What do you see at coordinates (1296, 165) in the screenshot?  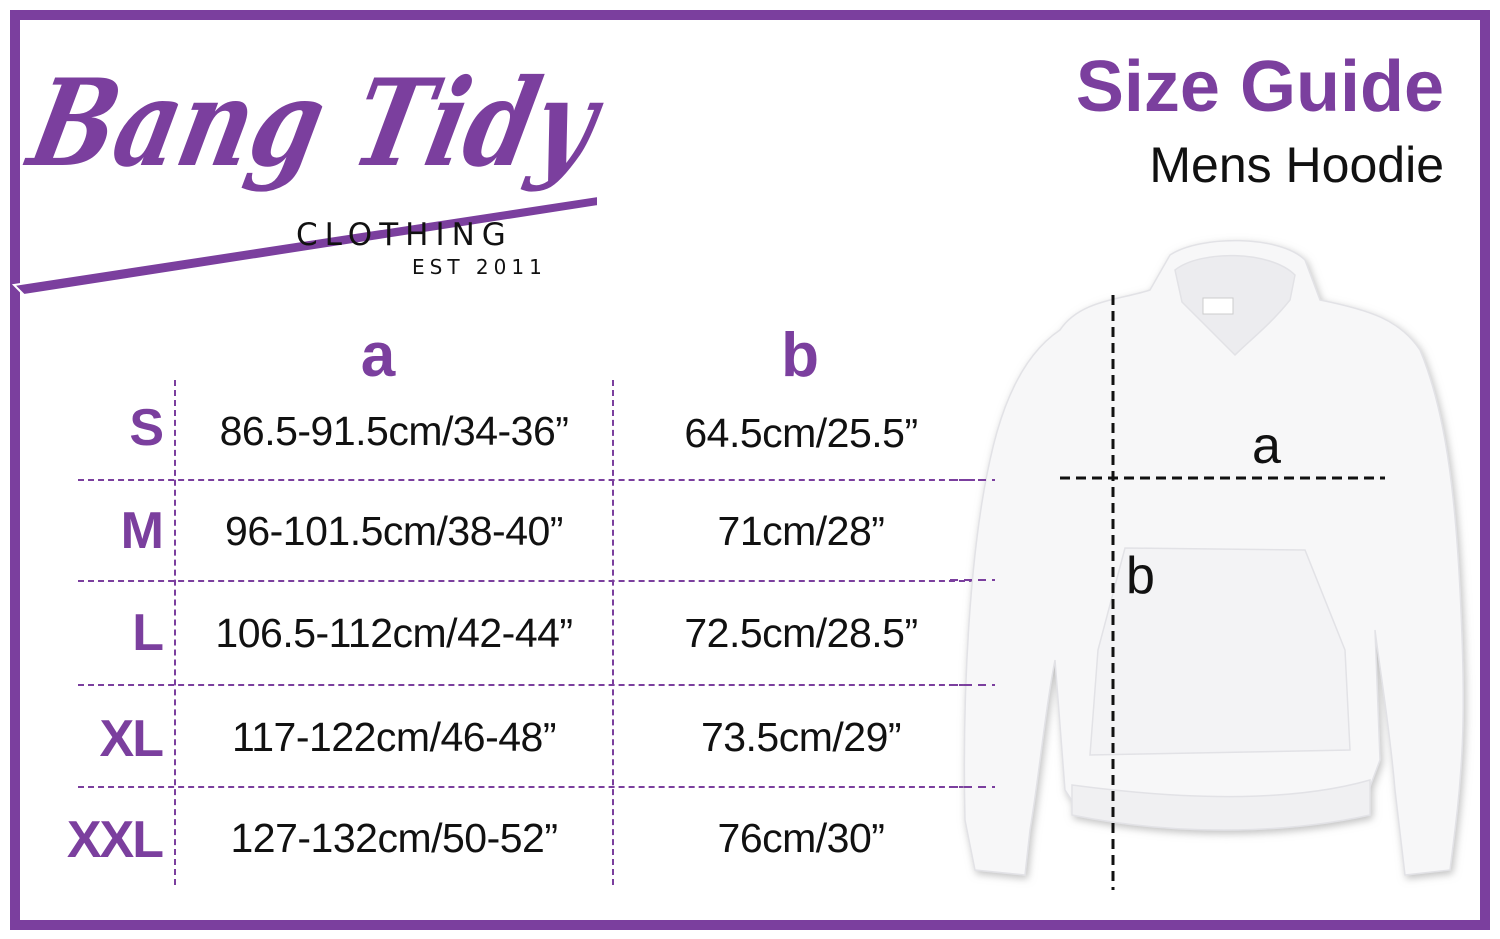 I see `page-subtitle: Mens Hoodie` at bounding box center [1296, 165].